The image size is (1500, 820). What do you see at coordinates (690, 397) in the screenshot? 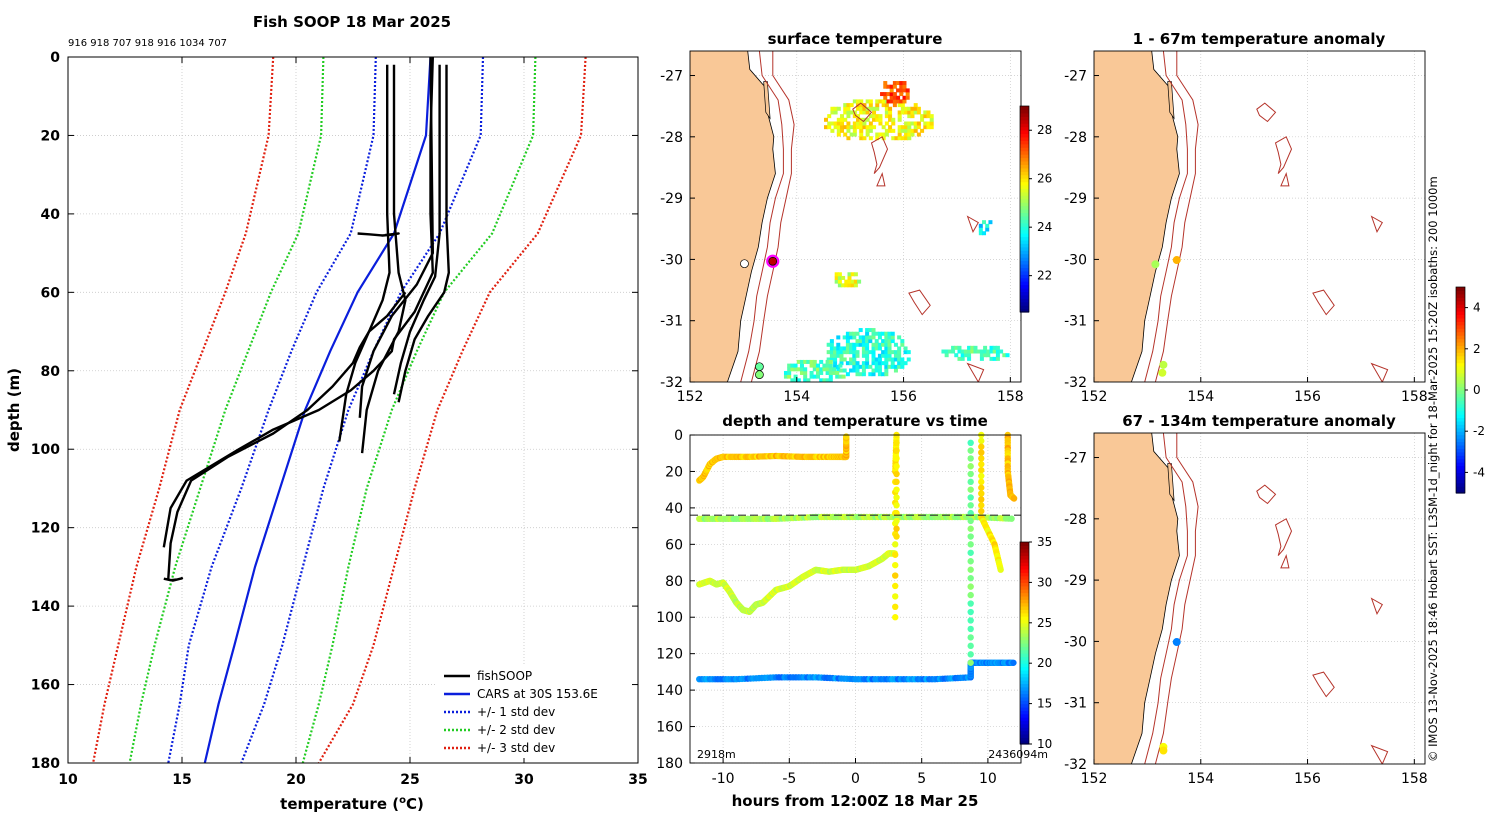
I see `map-xtick-label: 152` at bounding box center [690, 397].